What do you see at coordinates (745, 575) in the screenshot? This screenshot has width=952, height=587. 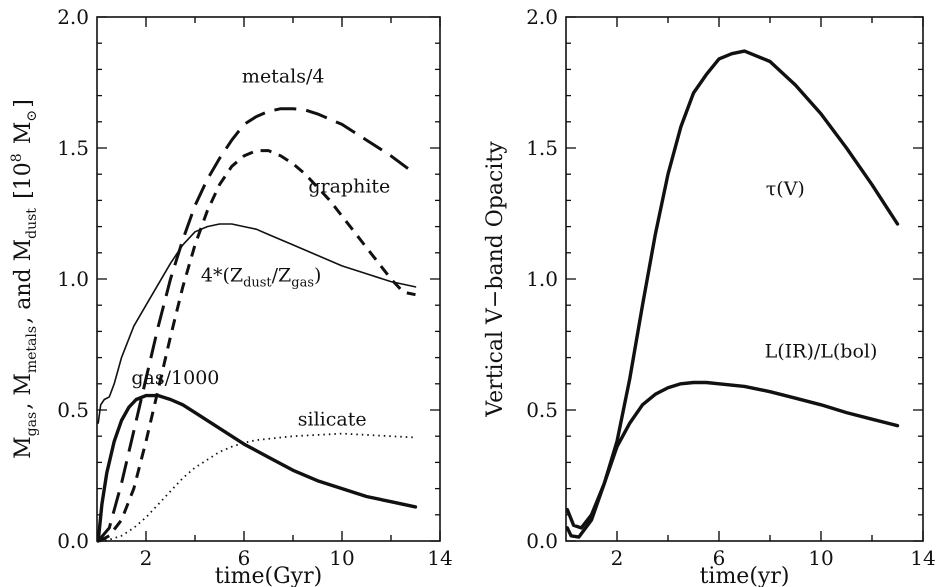 I see `right-x-axis-title: time(yr)` at bounding box center [745, 575].